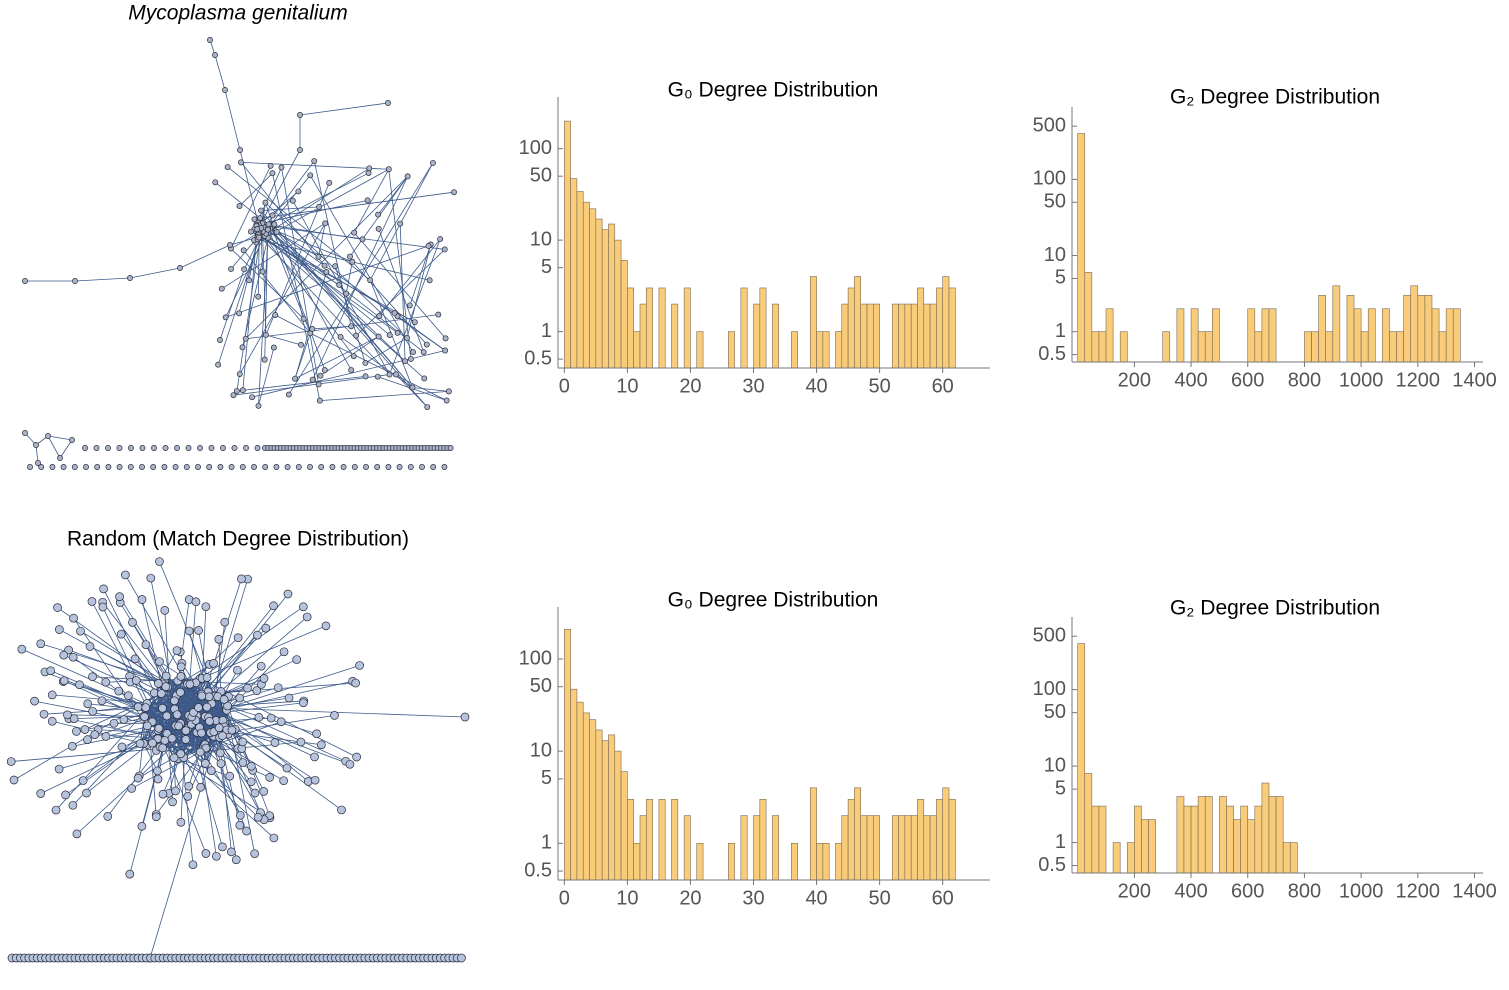 This screenshot has height=990, width=1509. Describe the element at coordinates (753, 898) in the screenshot. I see `x-tick-label: 30` at that location.